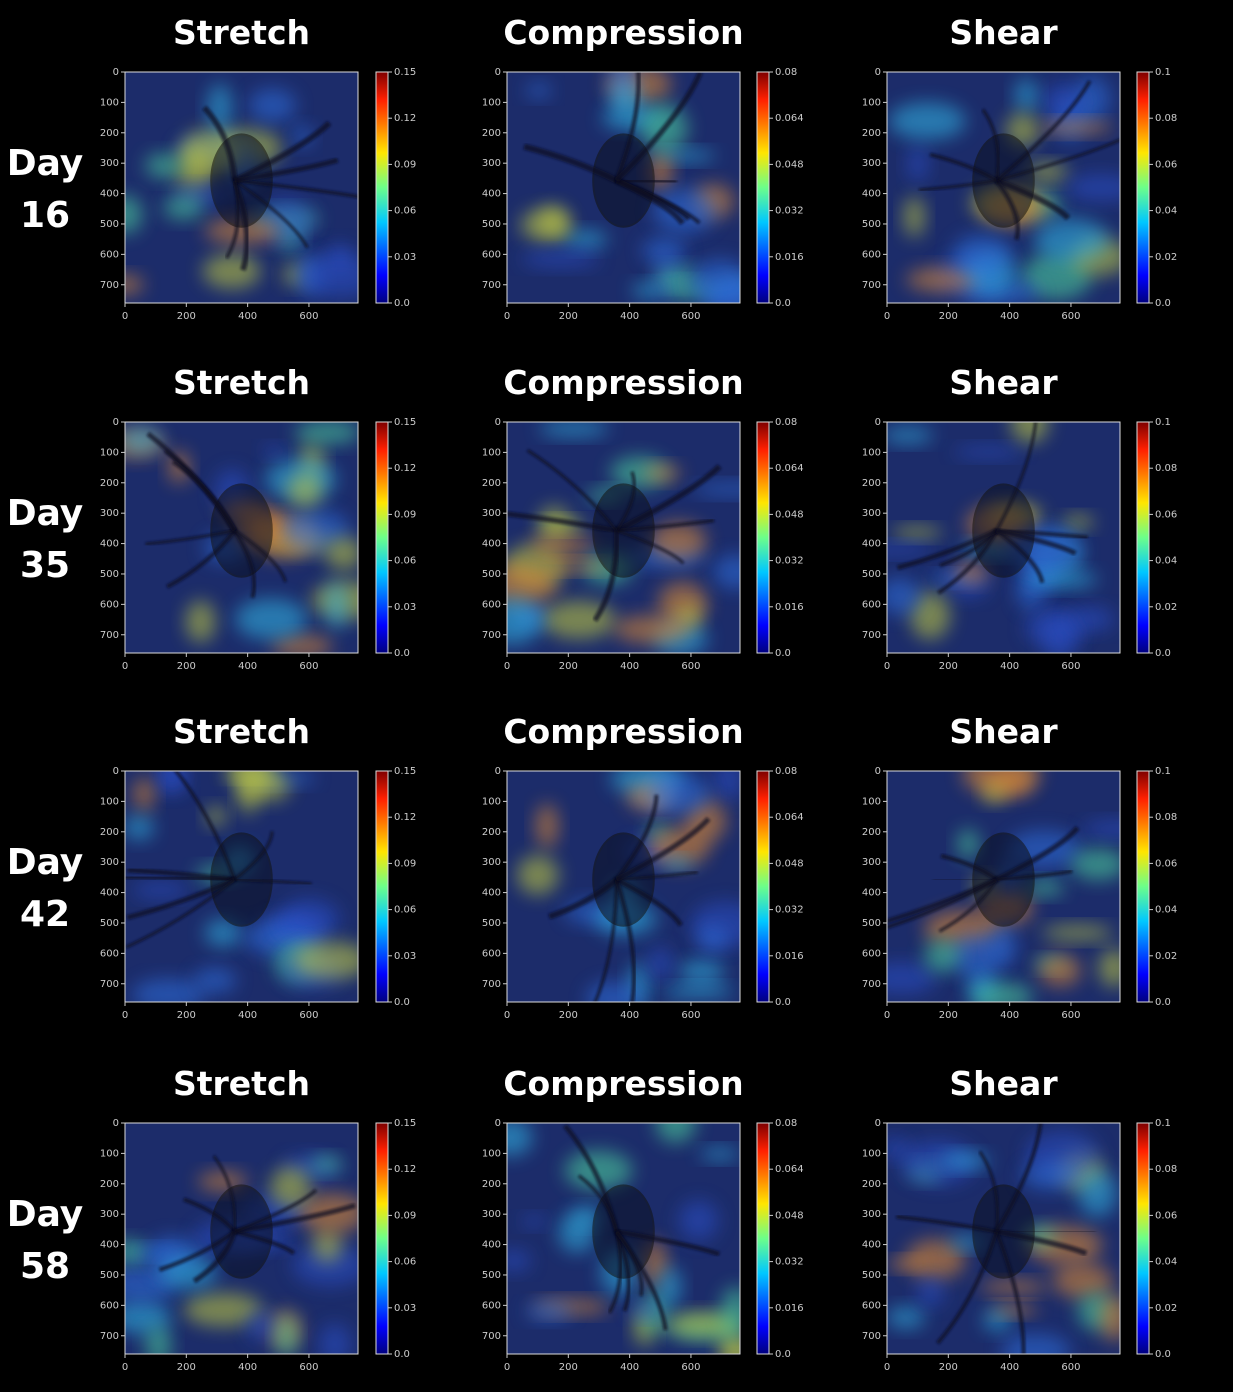 This screenshot has height=1392, width=1233. What do you see at coordinates (1166, 257) in the screenshot?
I see `colorbar-tick-label: 0.02` at bounding box center [1166, 257].